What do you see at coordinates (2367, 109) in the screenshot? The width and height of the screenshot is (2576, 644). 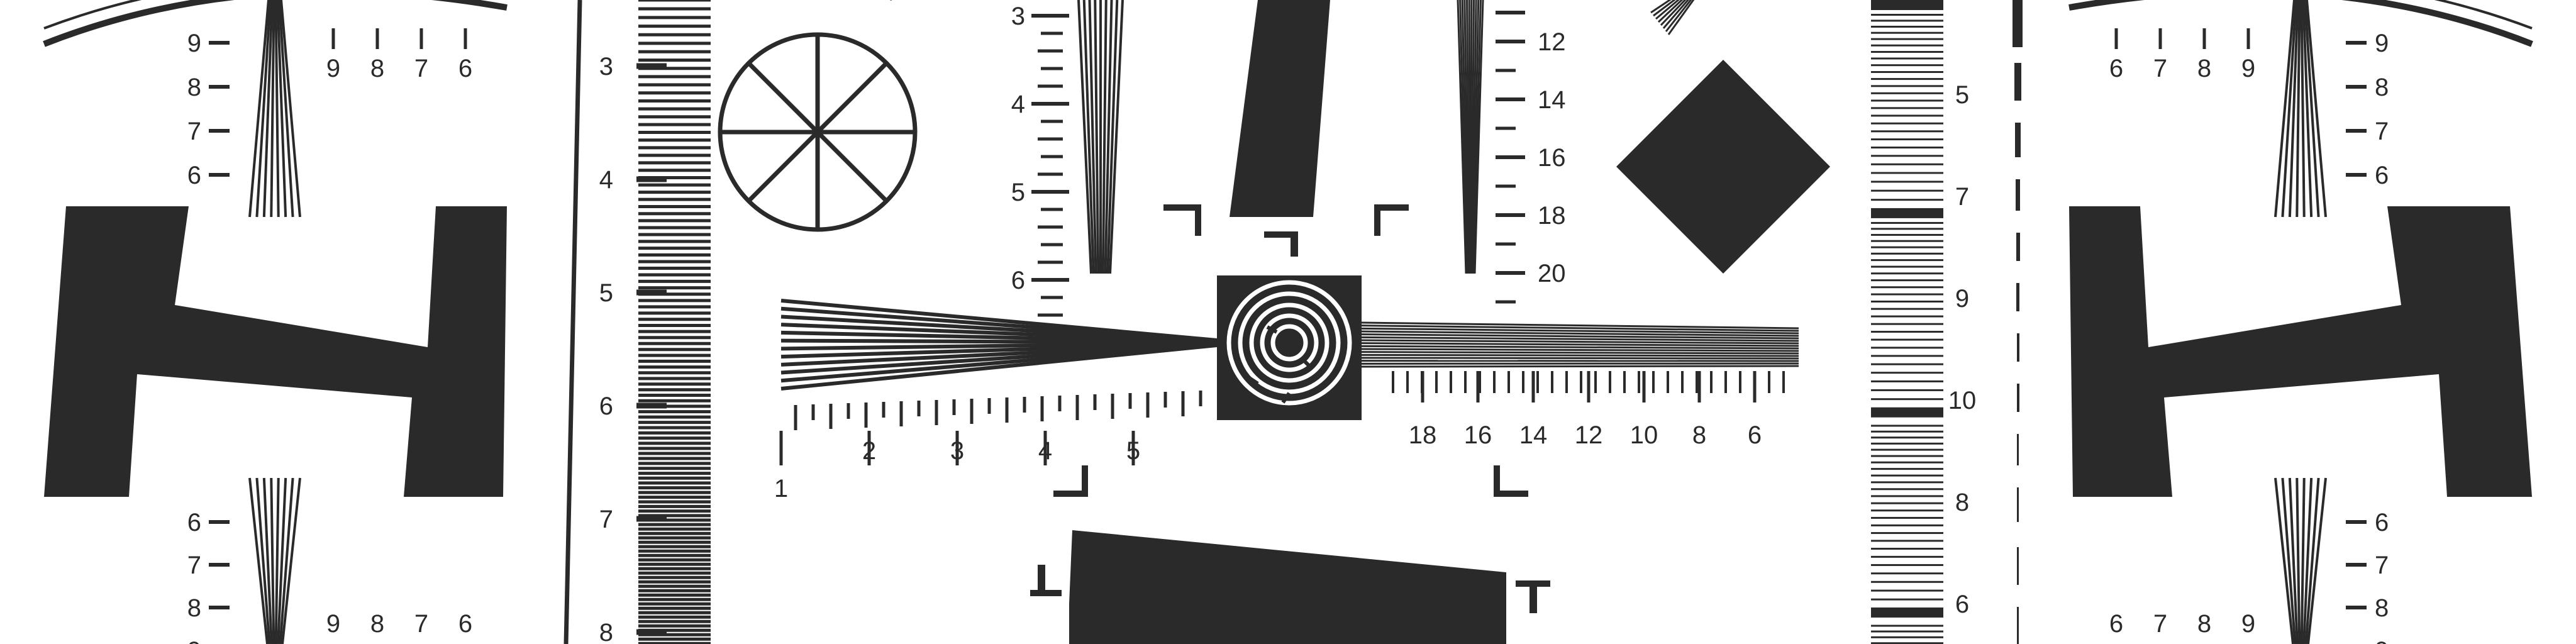 I see `right-top-vertical-labels: 9 8 7 6` at bounding box center [2367, 109].